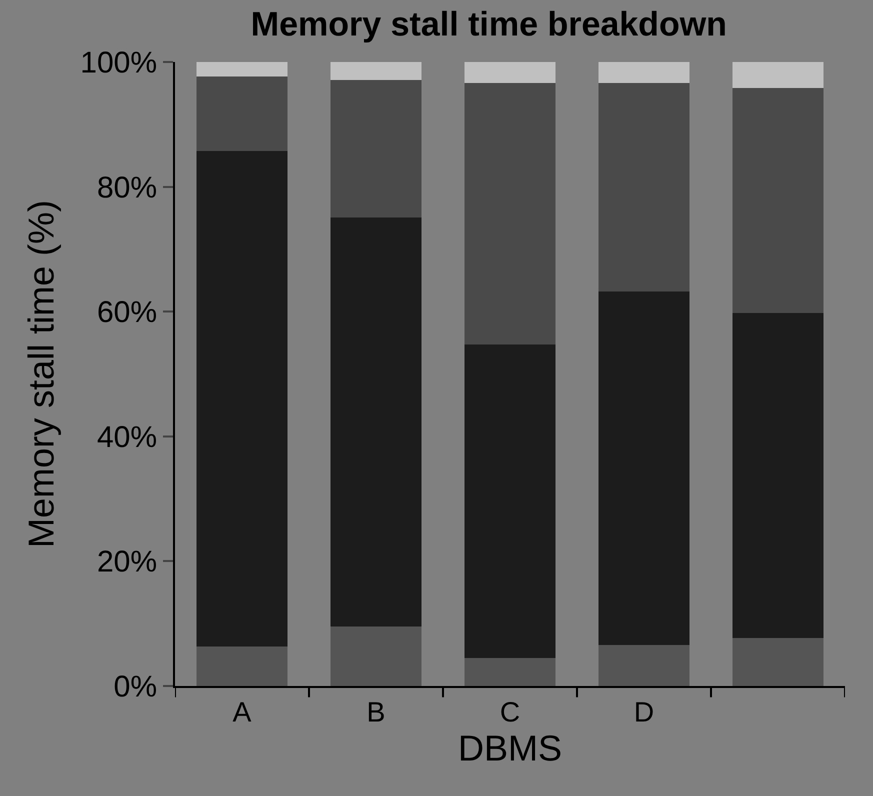 This screenshot has width=873, height=796. What do you see at coordinates (126, 562) in the screenshot?
I see `y-tick-label: 20%` at bounding box center [126, 562].